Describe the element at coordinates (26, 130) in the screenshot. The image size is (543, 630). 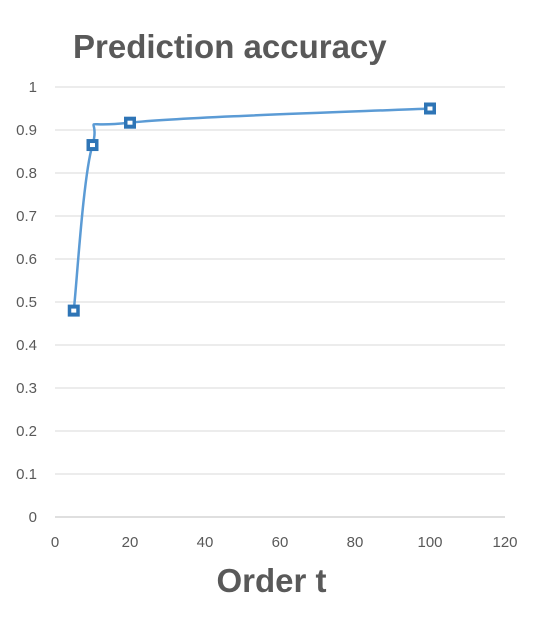
I see `y-tick-label: 0.9` at that location.